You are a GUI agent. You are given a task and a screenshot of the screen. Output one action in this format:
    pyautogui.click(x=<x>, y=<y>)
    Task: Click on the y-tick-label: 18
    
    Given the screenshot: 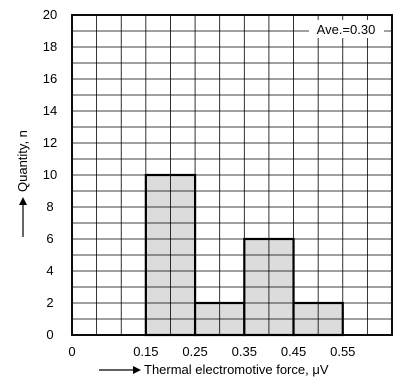 What is the action you would take?
    pyautogui.click(x=50, y=46)
    